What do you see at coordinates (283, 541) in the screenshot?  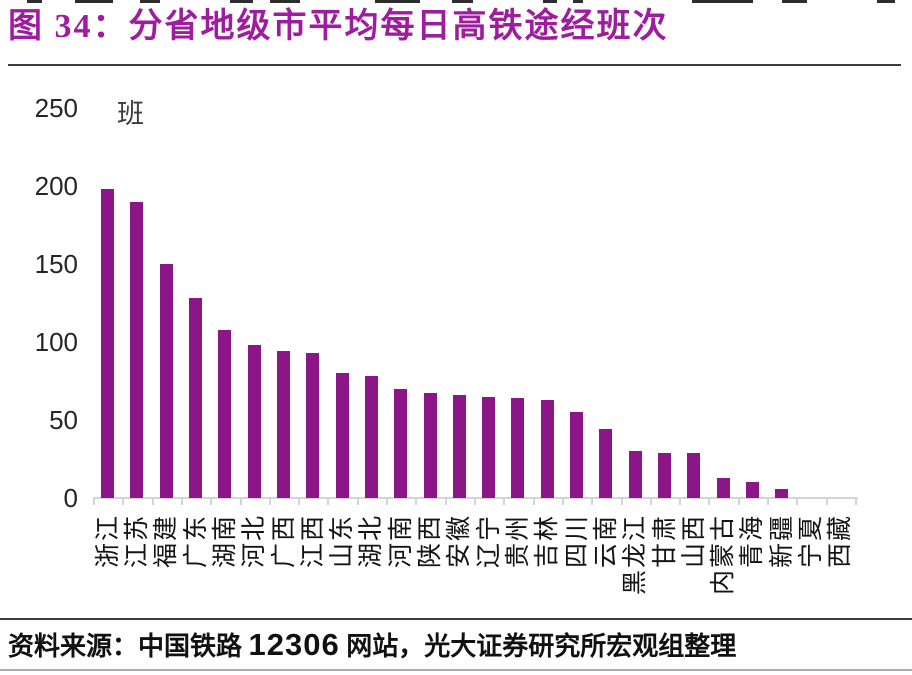 I see `x-axis-label: 广西` at bounding box center [283, 541].